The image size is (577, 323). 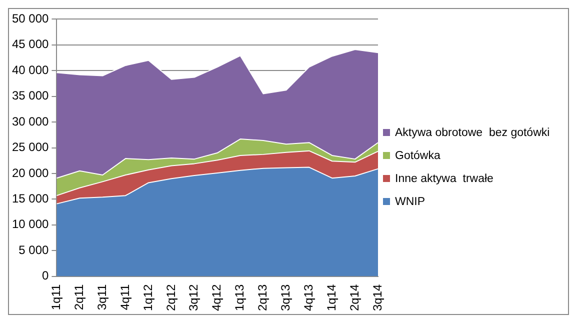 What do you see at coordinates (217, 298) in the screenshot?
I see `x-tick-label: 4q12` at bounding box center [217, 298].